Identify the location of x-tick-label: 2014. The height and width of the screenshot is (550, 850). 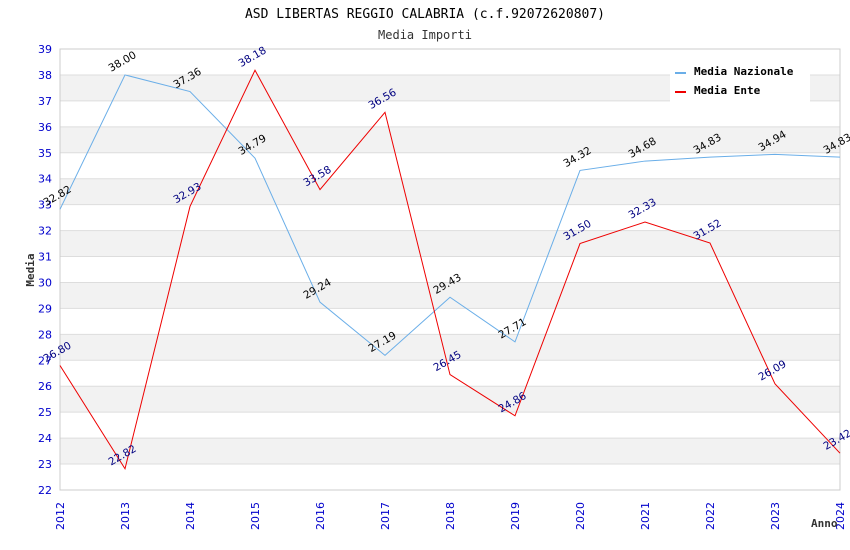
(190, 516).